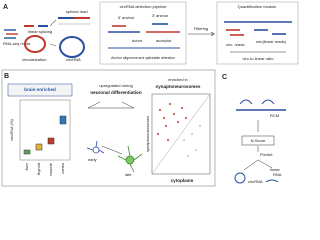  What do you see at coordinates (73, 59) in the screenshot?
I see `circrna-label: circRNA` at bounding box center [73, 59].